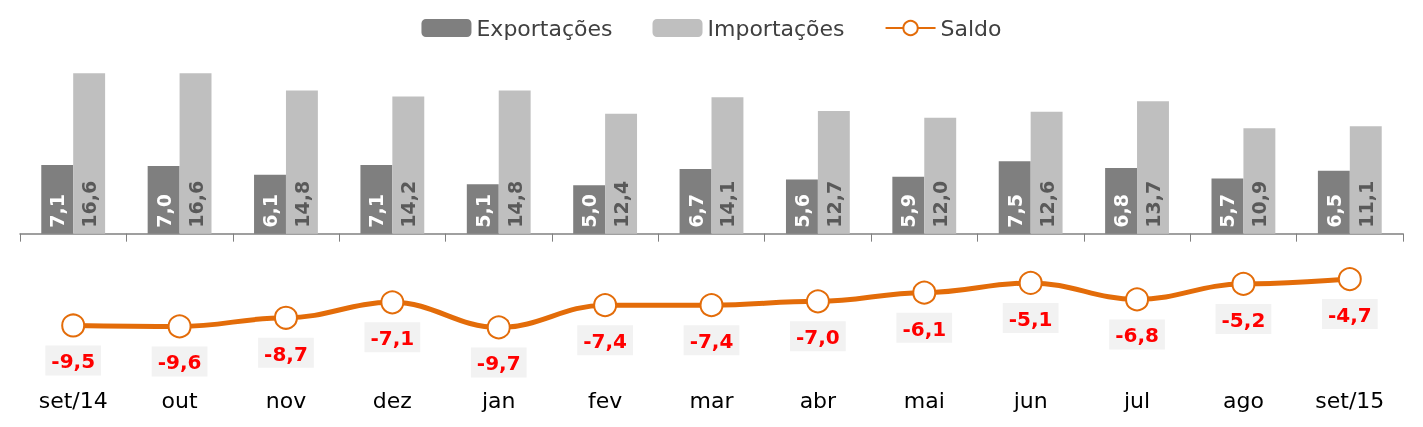 Image resolution: width=1423 pixels, height=427 pixels. I want to click on data-label: -5,2, so click(1243, 319).